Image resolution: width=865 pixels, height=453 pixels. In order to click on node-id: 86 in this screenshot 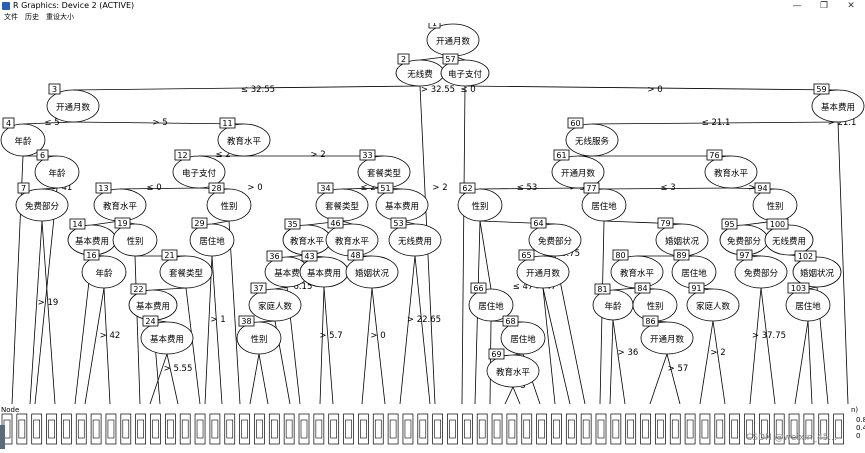, I will do `click(650, 321)`.